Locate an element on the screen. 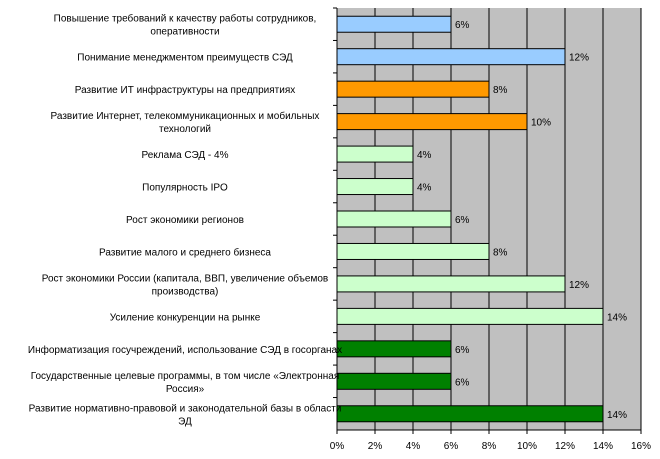 Image resolution: width=660 pixels, height=459 pixels. category-label-line: ЭД is located at coordinates (185, 421).